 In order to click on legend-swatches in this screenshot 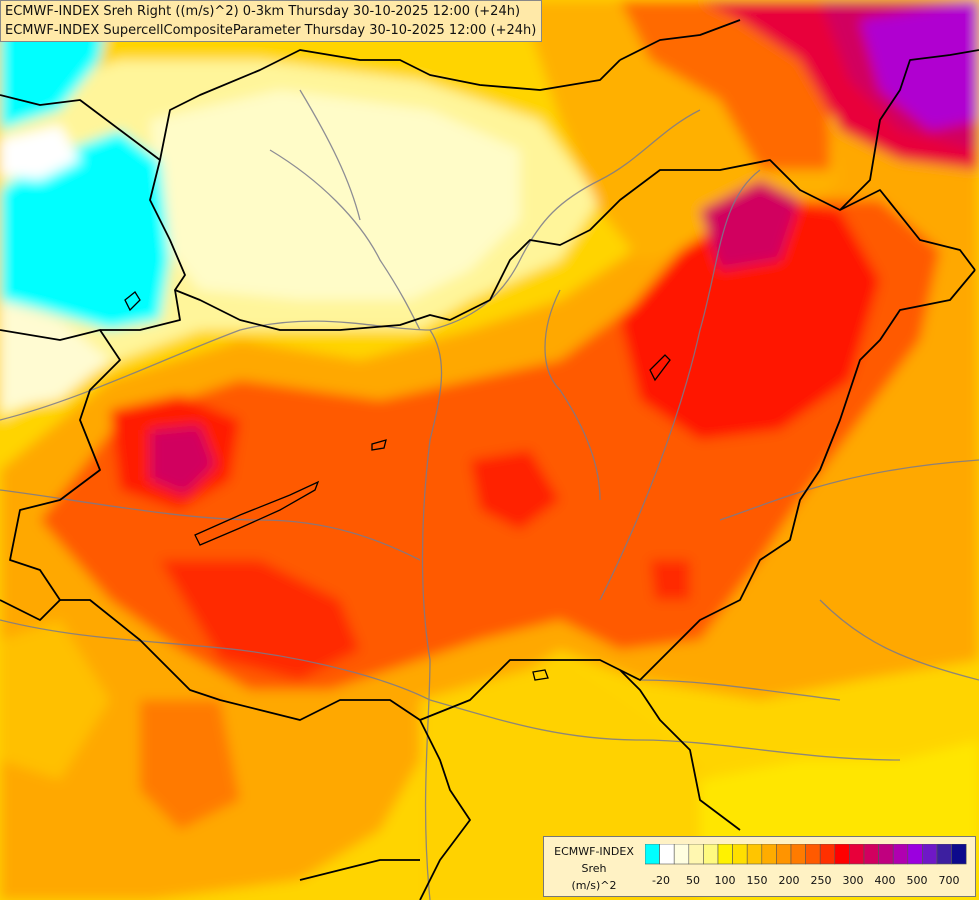, I will do `click(806, 854)`.